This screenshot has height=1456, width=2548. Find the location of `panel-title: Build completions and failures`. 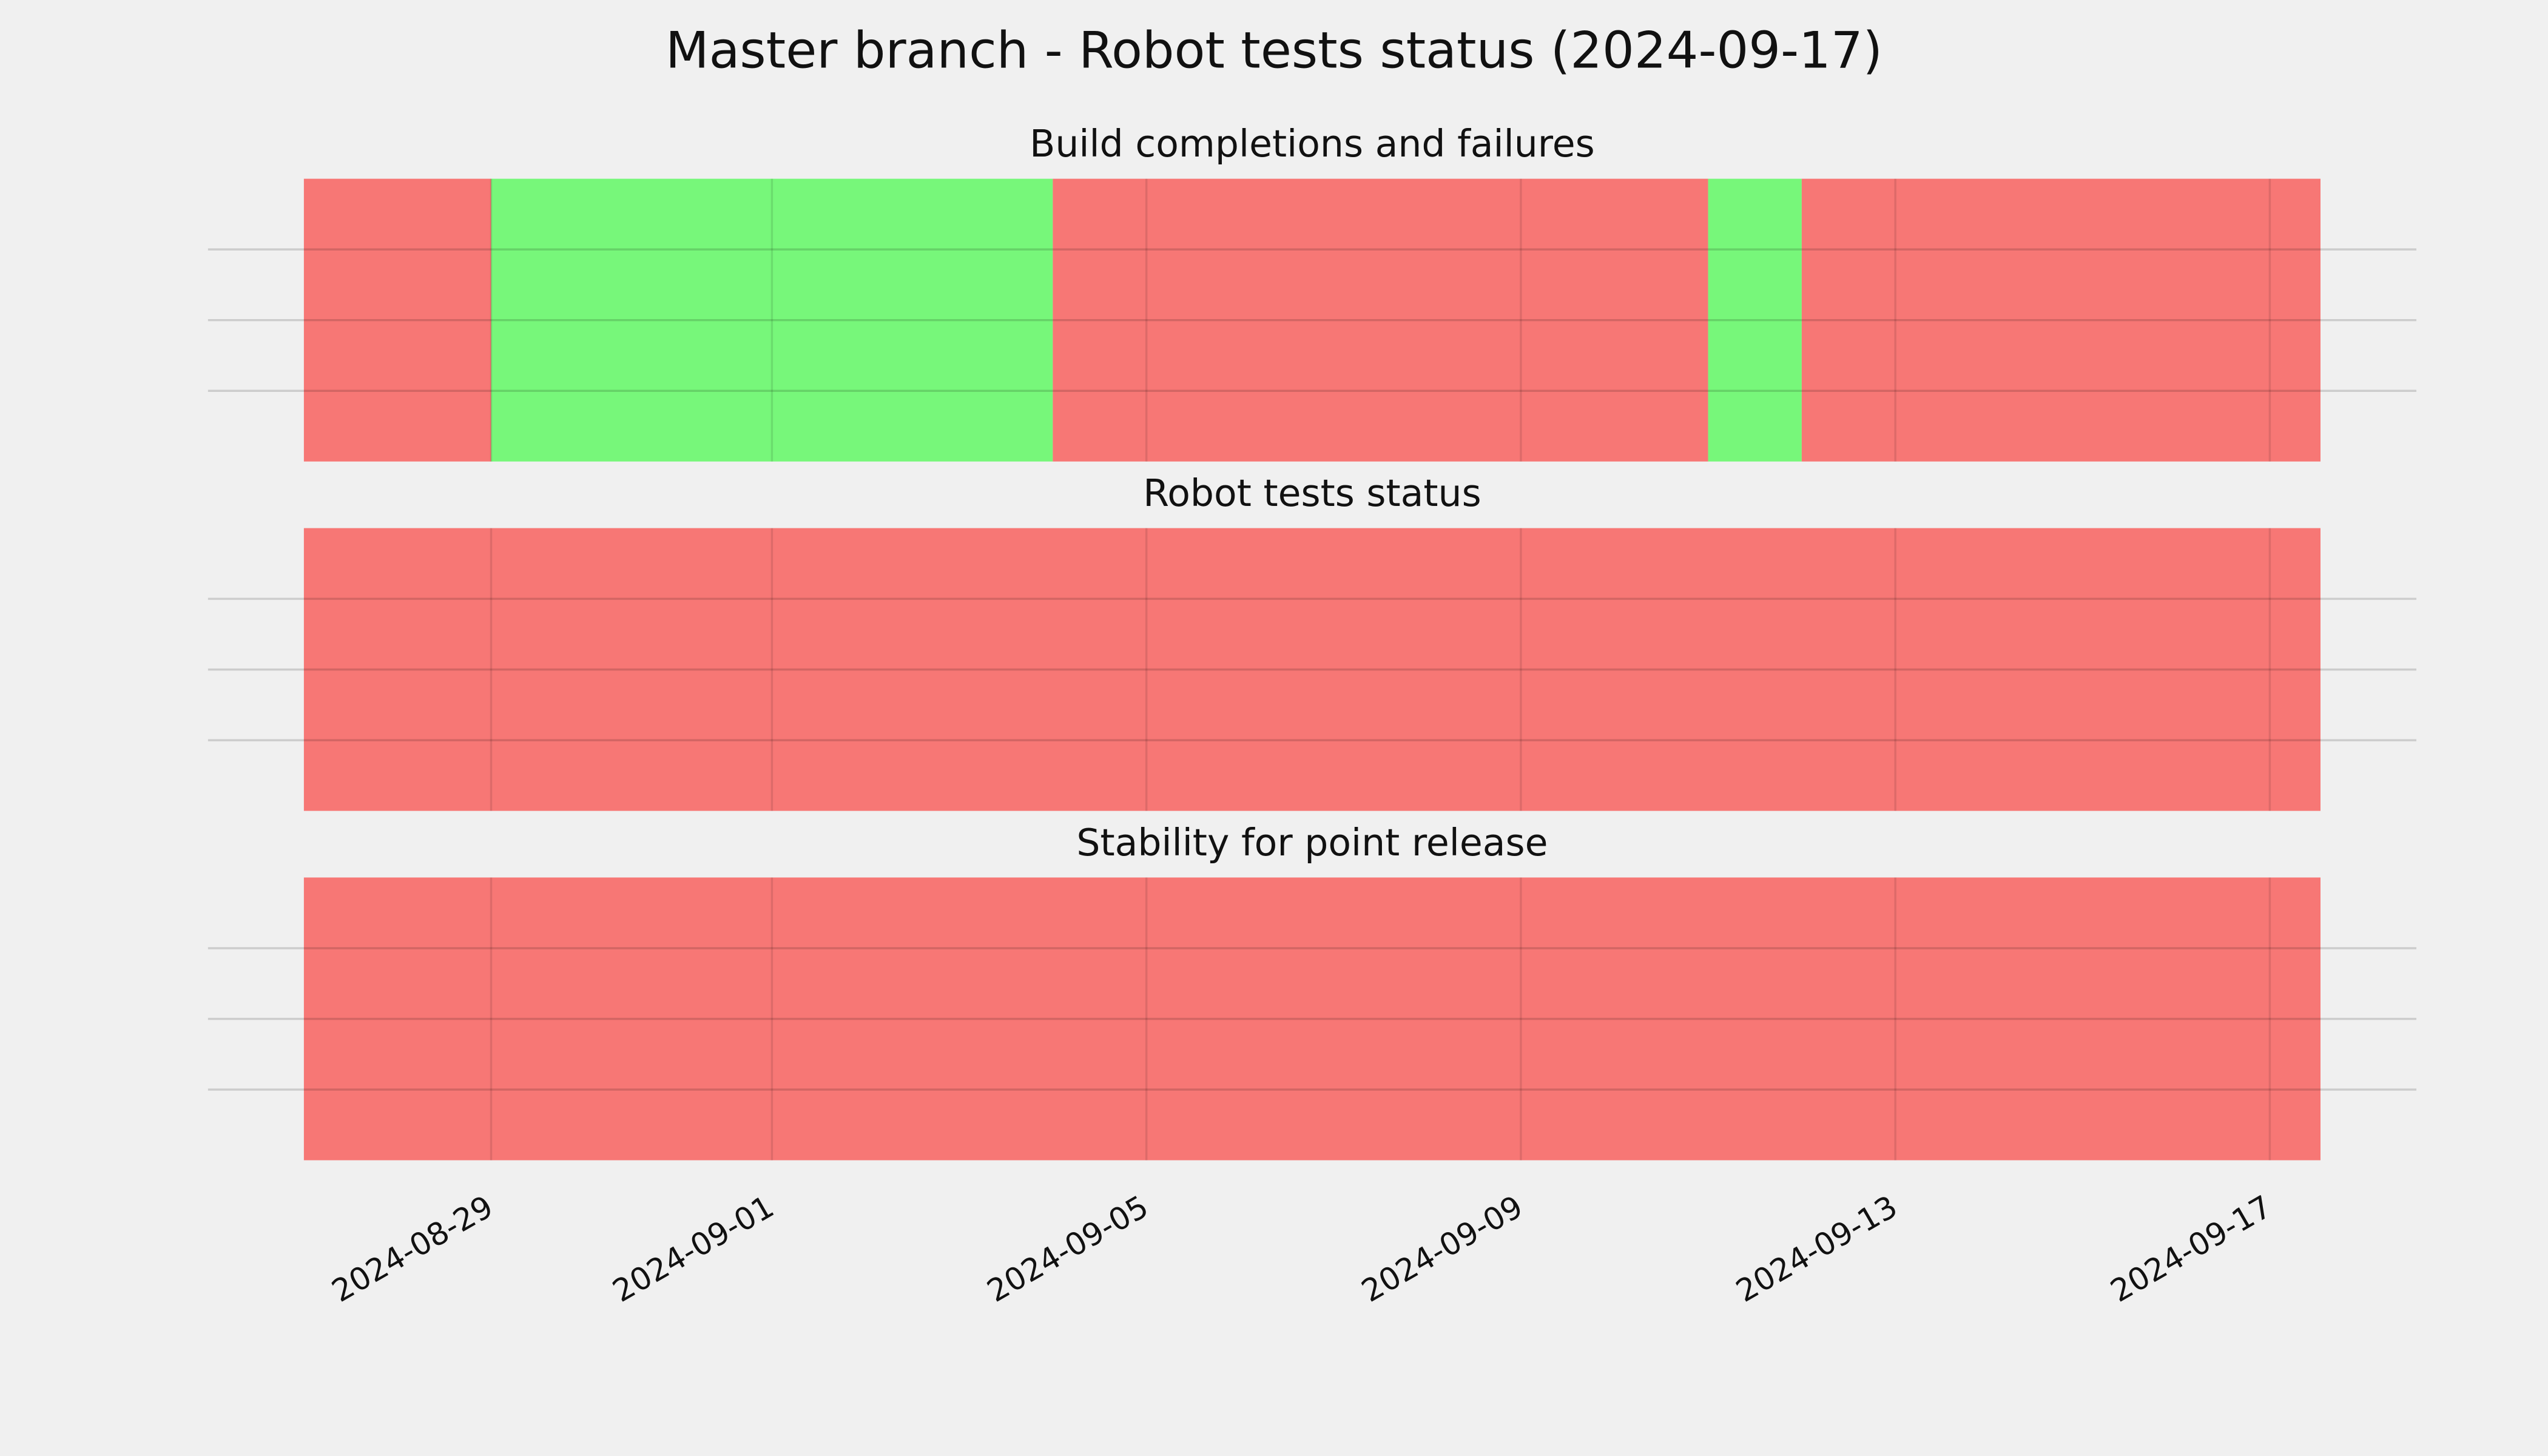

panel-title: Build completions and failures is located at coordinates (1312, 144).